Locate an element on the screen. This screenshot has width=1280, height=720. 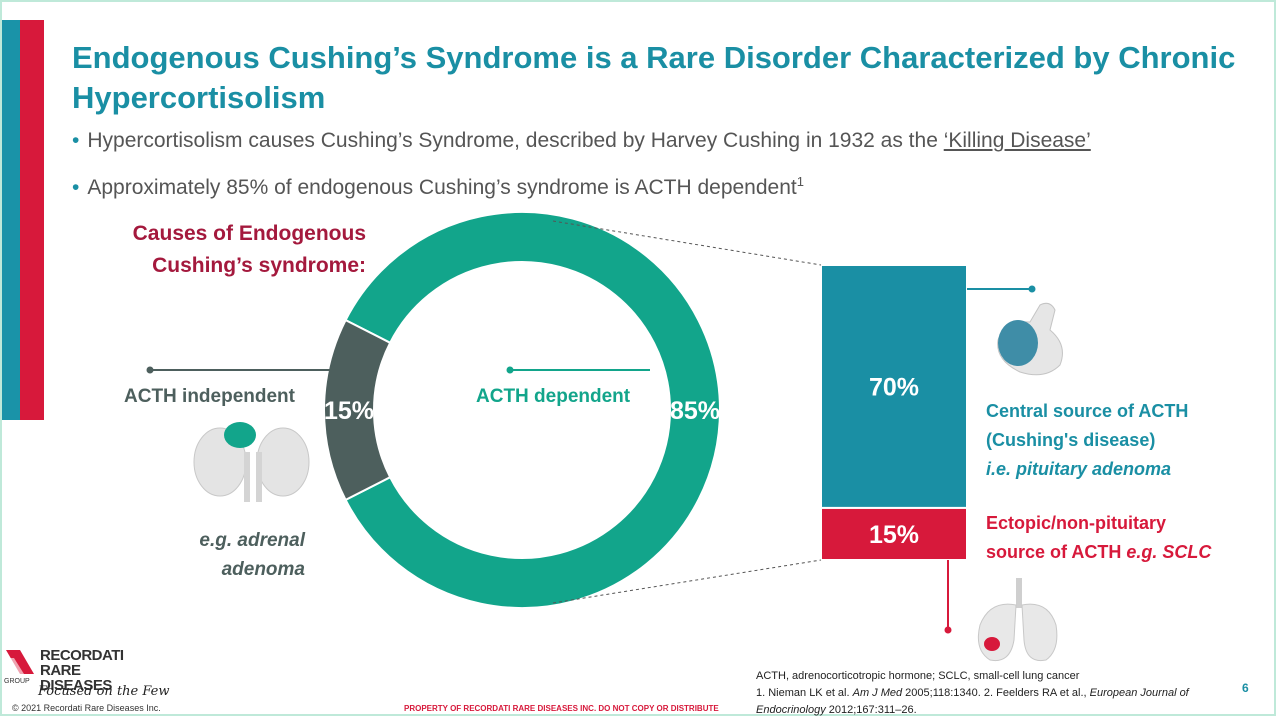
logo-text: RECORDATI RARE DISEASES is located at coordinates (82, 670).